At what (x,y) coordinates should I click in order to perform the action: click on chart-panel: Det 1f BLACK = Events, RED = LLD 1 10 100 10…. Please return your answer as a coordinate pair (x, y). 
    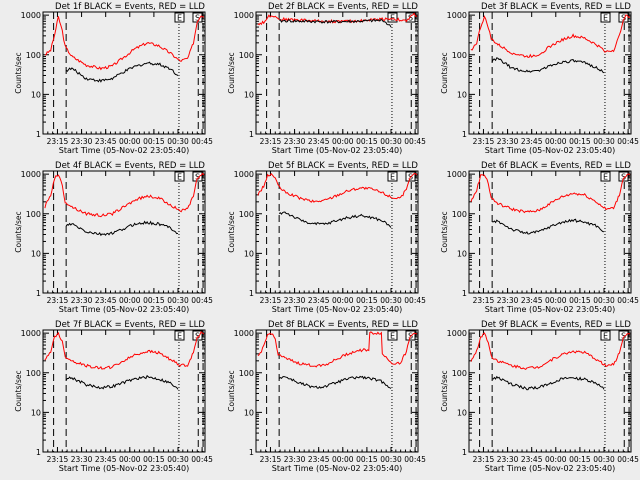
    Looking at the image, I should click on (113, 78).